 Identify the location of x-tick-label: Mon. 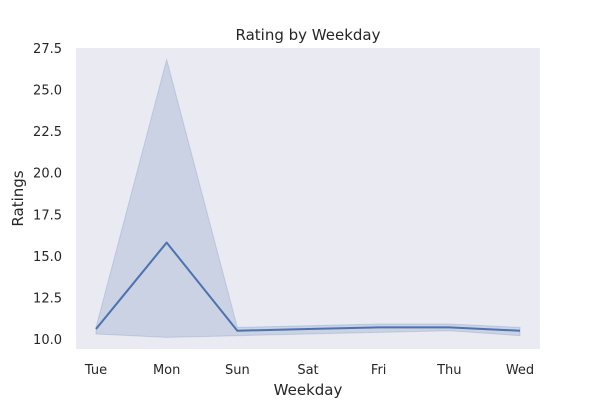
(166, 370).